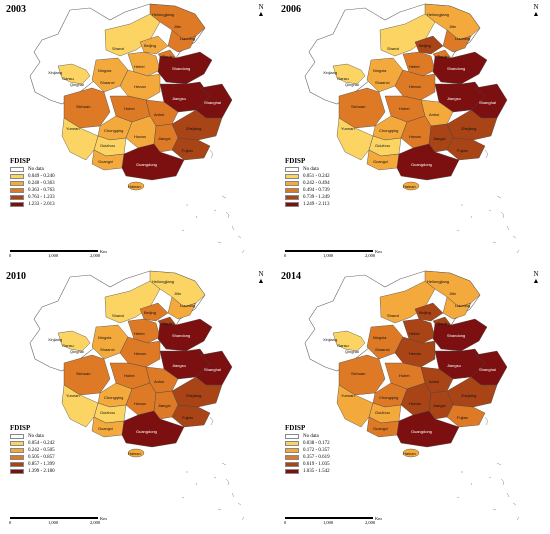  What do you see at coordinates (316, 197) in the screenshot?
I see `legend-label: 0.739 - 1.249` at bounding box center [316, 197].